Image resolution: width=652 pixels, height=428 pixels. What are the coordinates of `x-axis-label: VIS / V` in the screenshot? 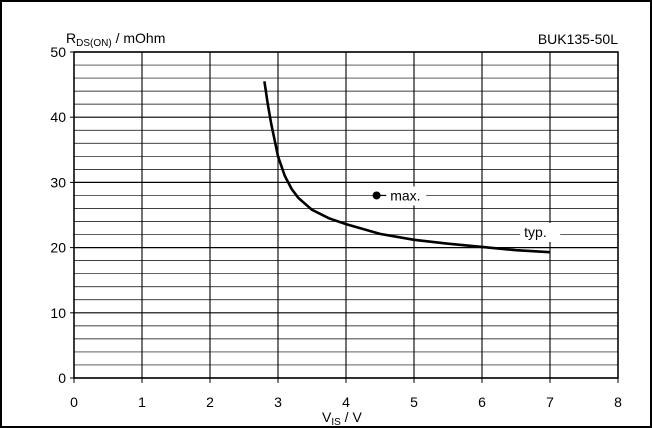 It's located at (342, 418).